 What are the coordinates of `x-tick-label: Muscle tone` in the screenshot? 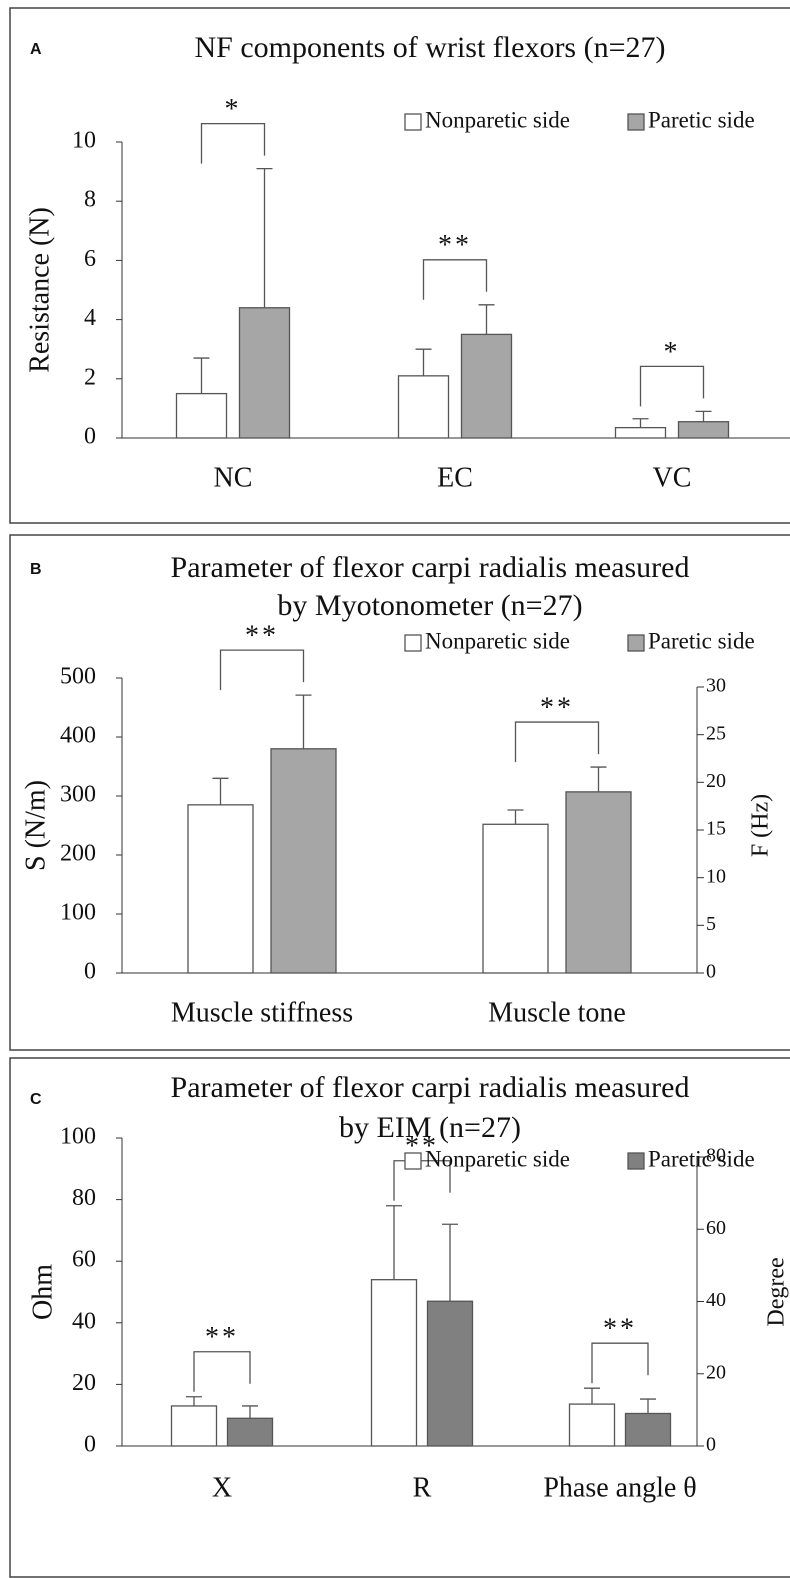 It's located at (557, 1012).